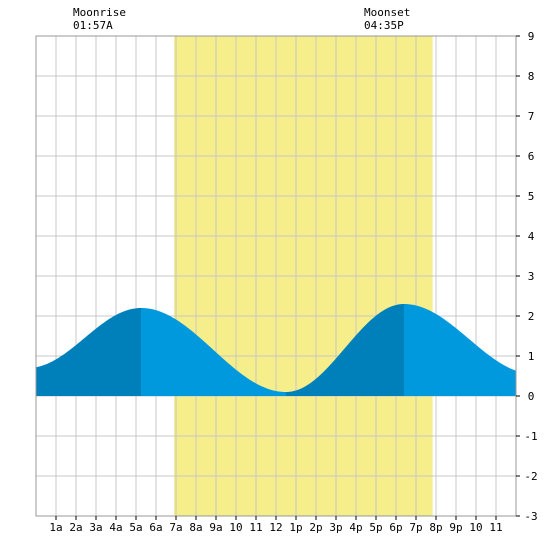  I want to click on x-tick-label: 1a, so click(55, 527).